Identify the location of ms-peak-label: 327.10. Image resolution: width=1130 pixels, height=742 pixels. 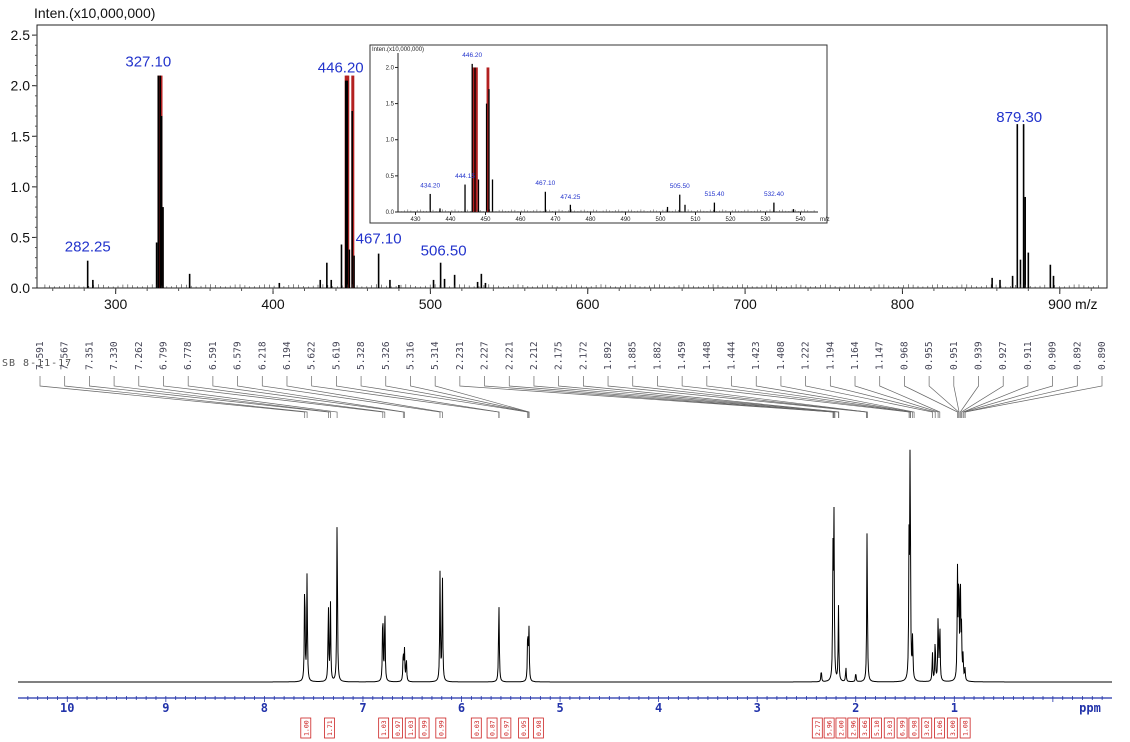
(148, 62).